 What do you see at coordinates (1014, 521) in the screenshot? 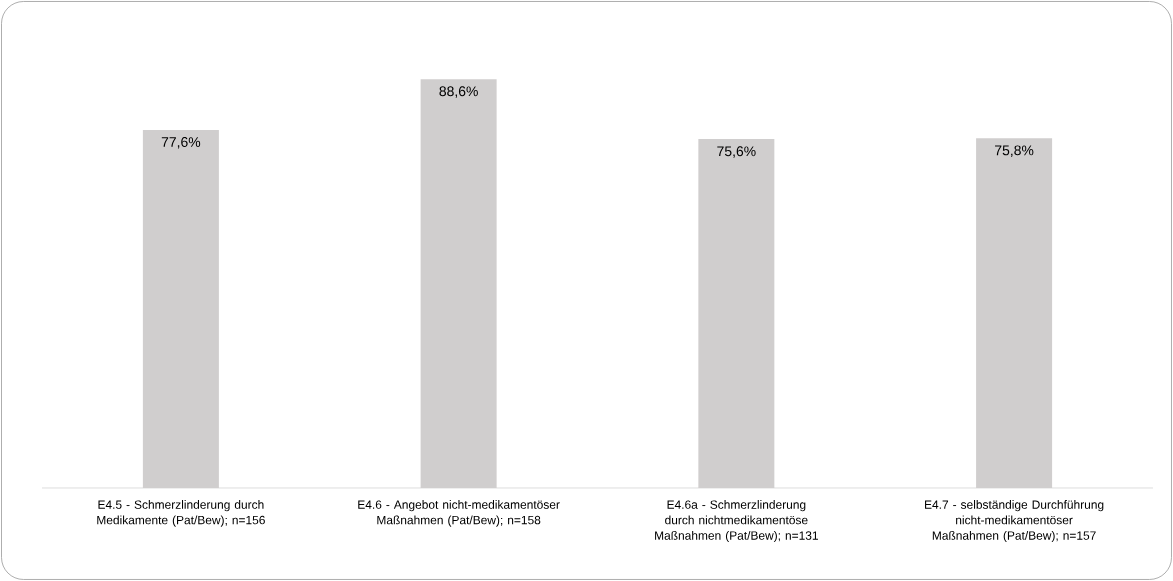
I see `x-tick-label: E4.7 - selbständige Durchführung nicht-medikamentöser Maßnahmen (Pat/Bew); n=157` at bounding box center [1014, 521].